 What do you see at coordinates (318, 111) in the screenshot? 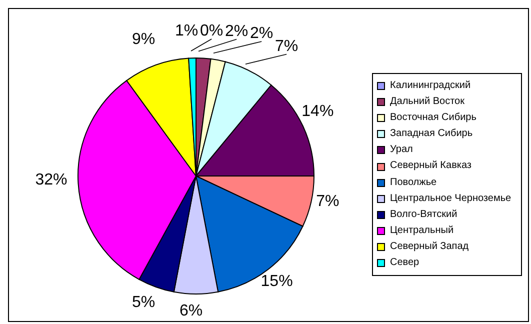
I see `data-label: 14%` at bounding box center [318, 111].